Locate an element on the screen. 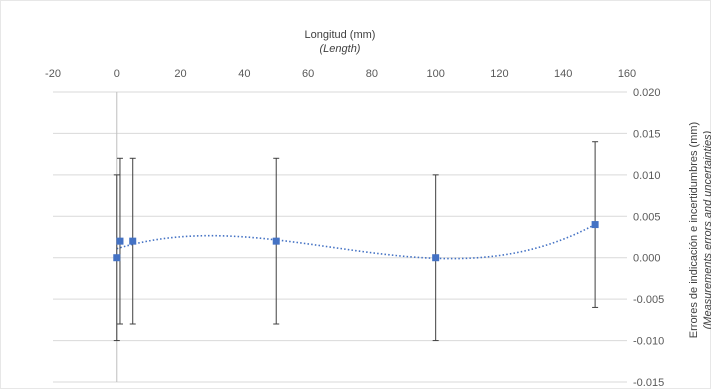  y-tick-label: 0.015 is located at coordinates (647, 134).